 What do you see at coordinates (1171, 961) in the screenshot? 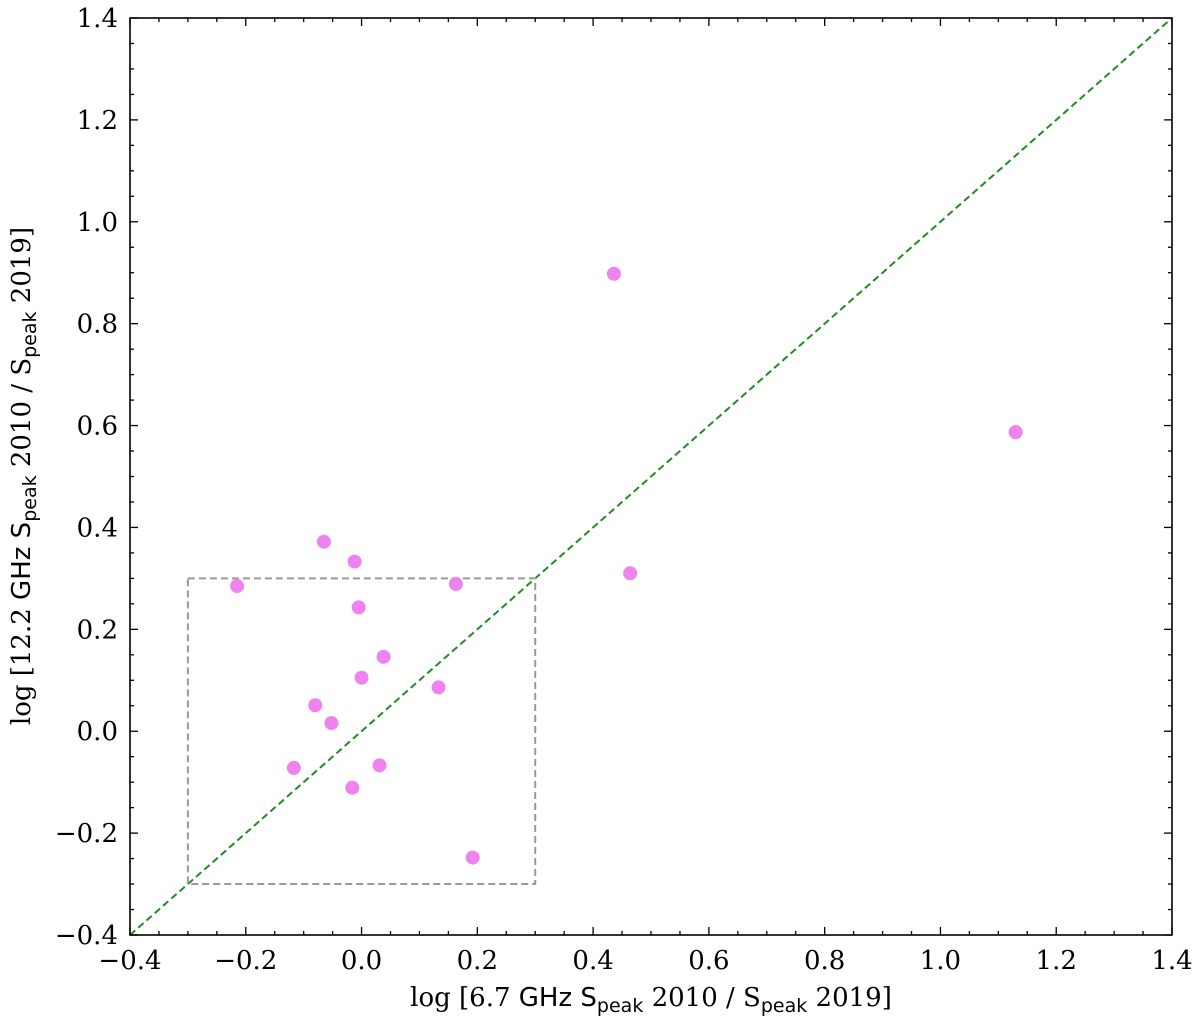
I see `x-tick-label: 1.4` at bounding box center [1171, 961].